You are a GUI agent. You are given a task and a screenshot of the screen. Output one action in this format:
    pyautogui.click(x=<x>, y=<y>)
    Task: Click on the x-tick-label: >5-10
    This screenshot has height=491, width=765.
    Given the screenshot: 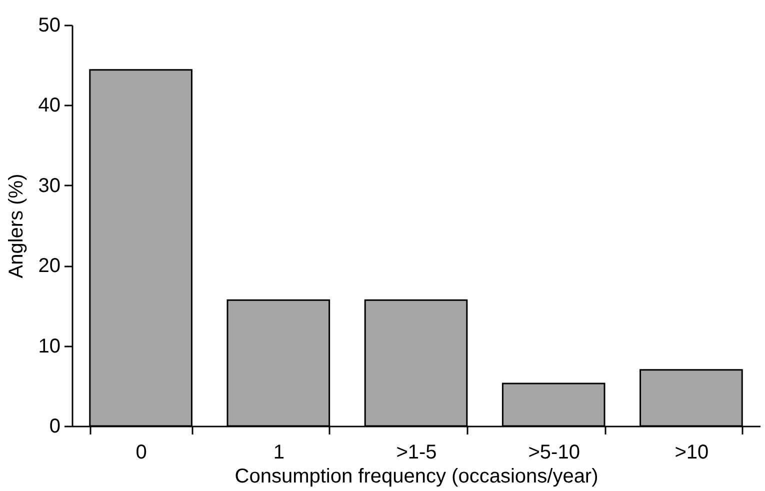 What is the action you would take?
    pyautogui.click(x=554, y=453)
    